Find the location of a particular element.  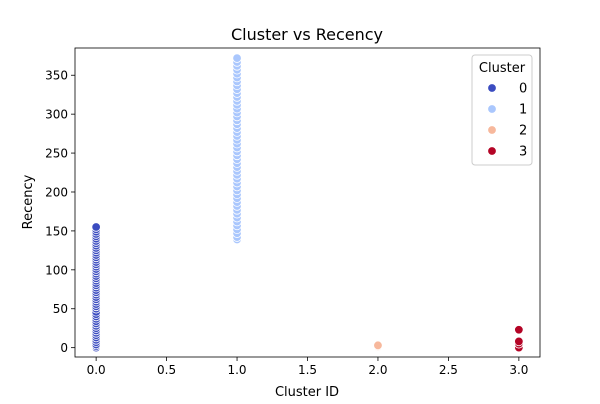

x-tick-label: 0.5 is located at coordinates (166, 370).